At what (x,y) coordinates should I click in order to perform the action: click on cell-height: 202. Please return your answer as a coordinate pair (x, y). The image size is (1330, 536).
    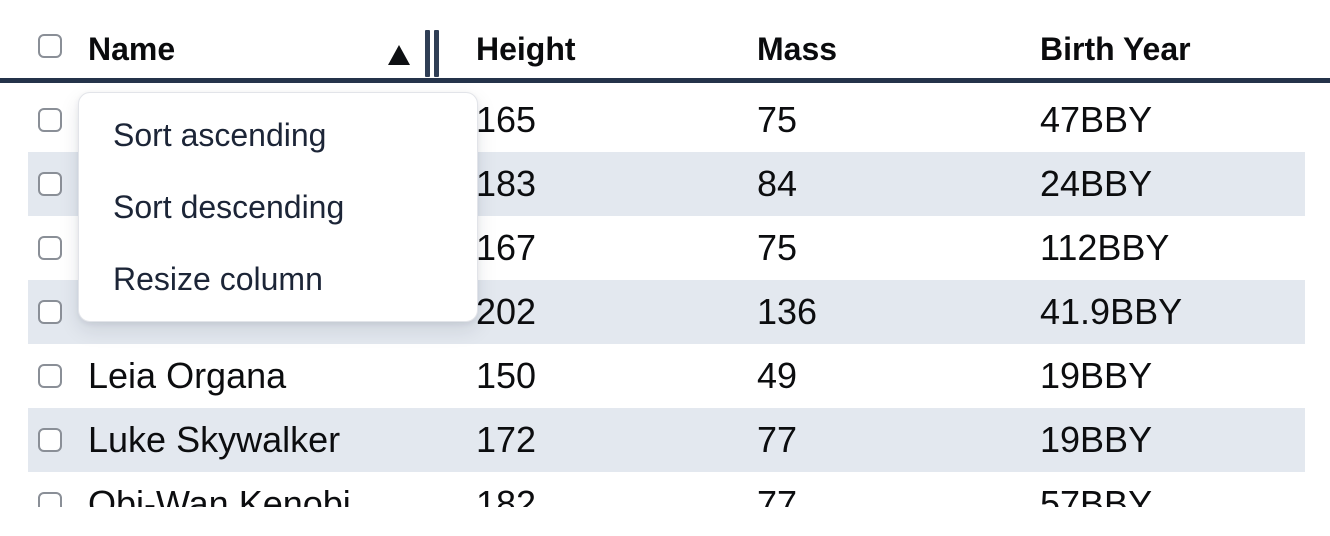
    Looking at the image, I should click on (506, 311).